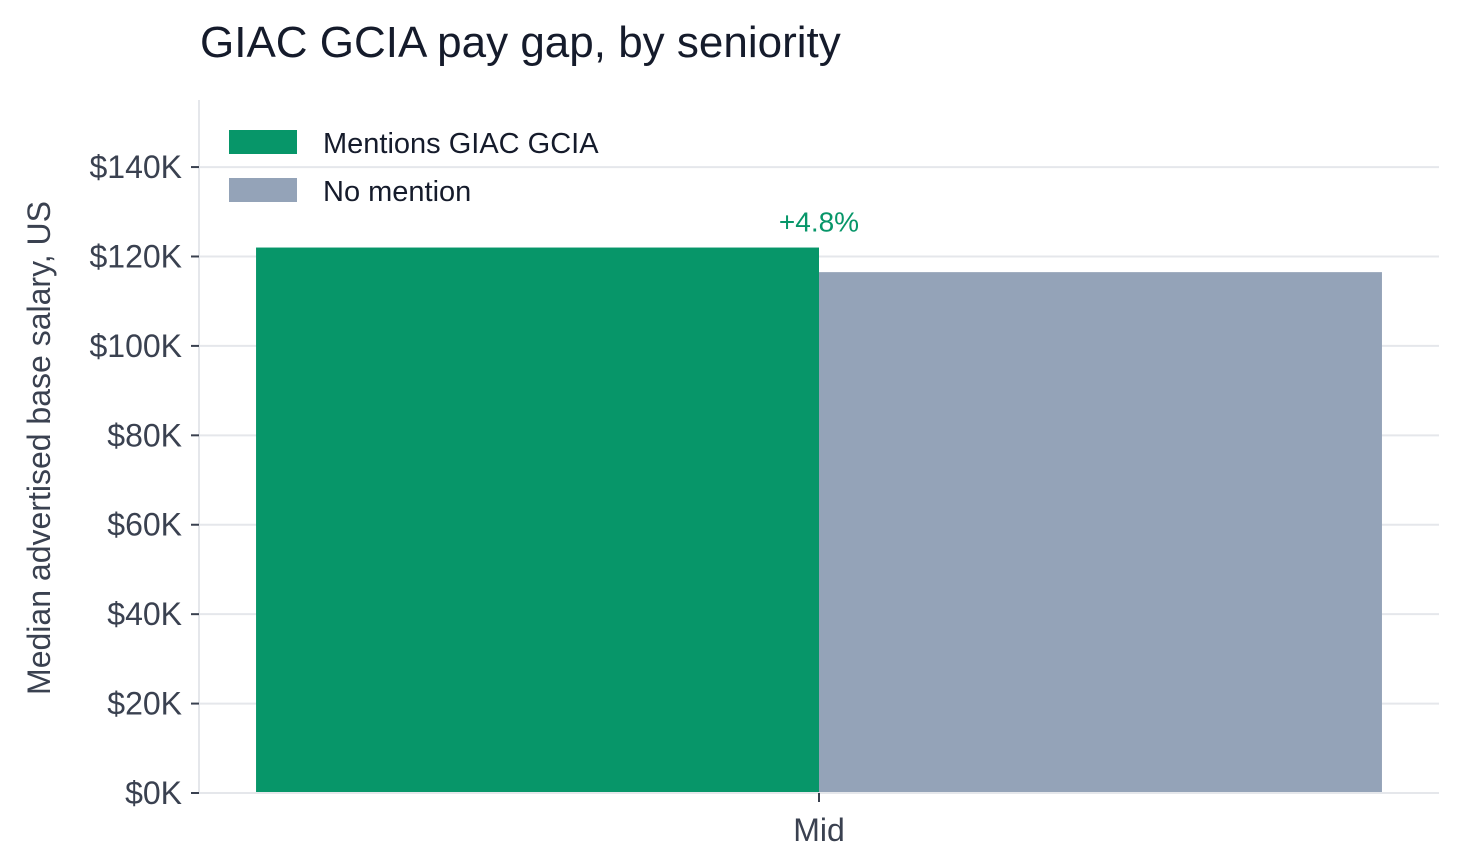 The width and height of the screenshot is (1459, 868). Describe the element at coordinates (135, 167) in the screenshot. I see `y-tick-label: $140K` at that location.